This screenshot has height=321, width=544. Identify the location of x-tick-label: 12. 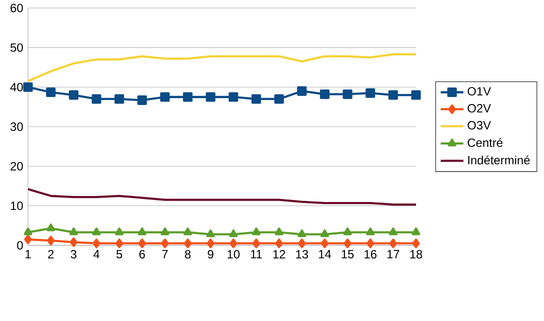
(279, 254).